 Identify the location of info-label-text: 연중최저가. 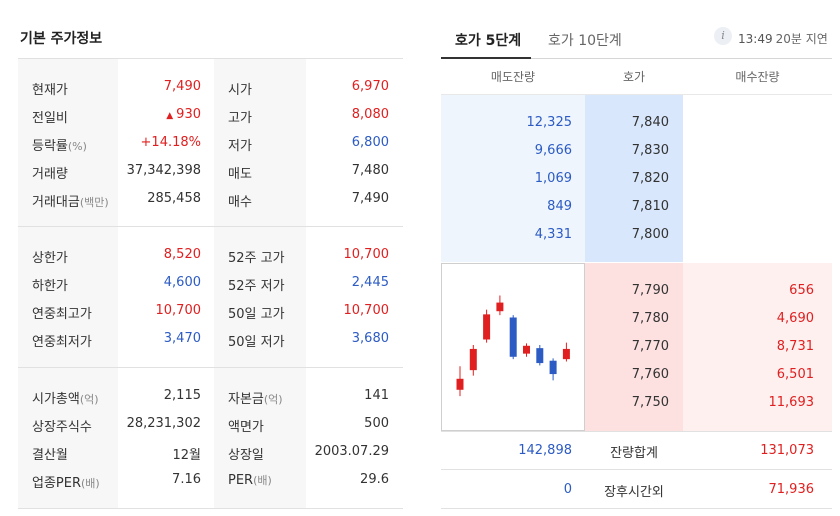
(62, 342).